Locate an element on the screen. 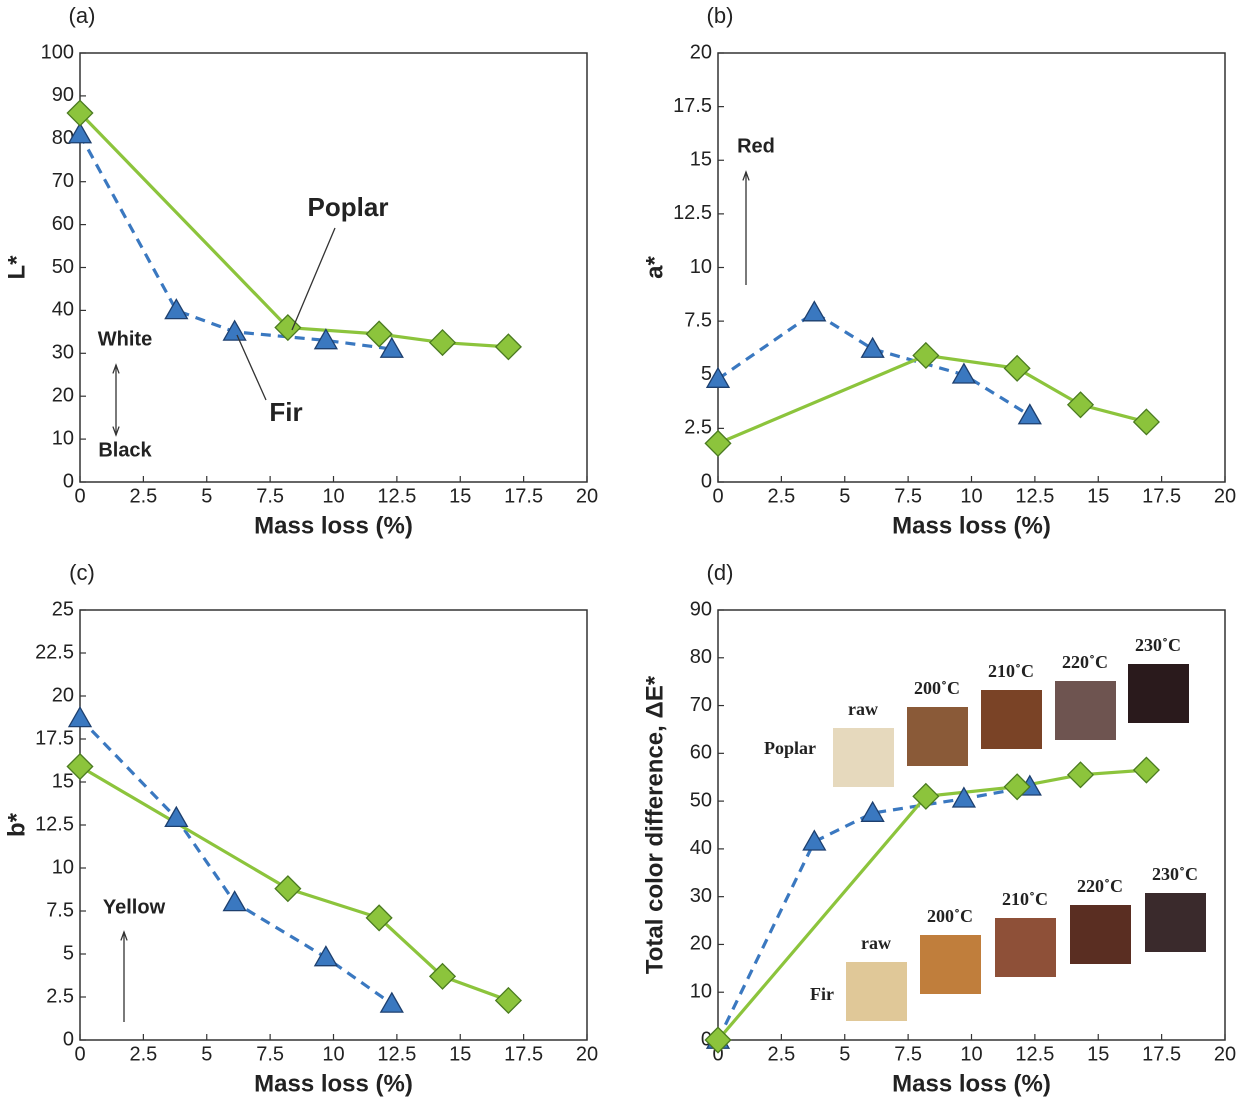 The image size is (1239, 1101). x-tick-label: 5 is located at coordinates (206, 496).